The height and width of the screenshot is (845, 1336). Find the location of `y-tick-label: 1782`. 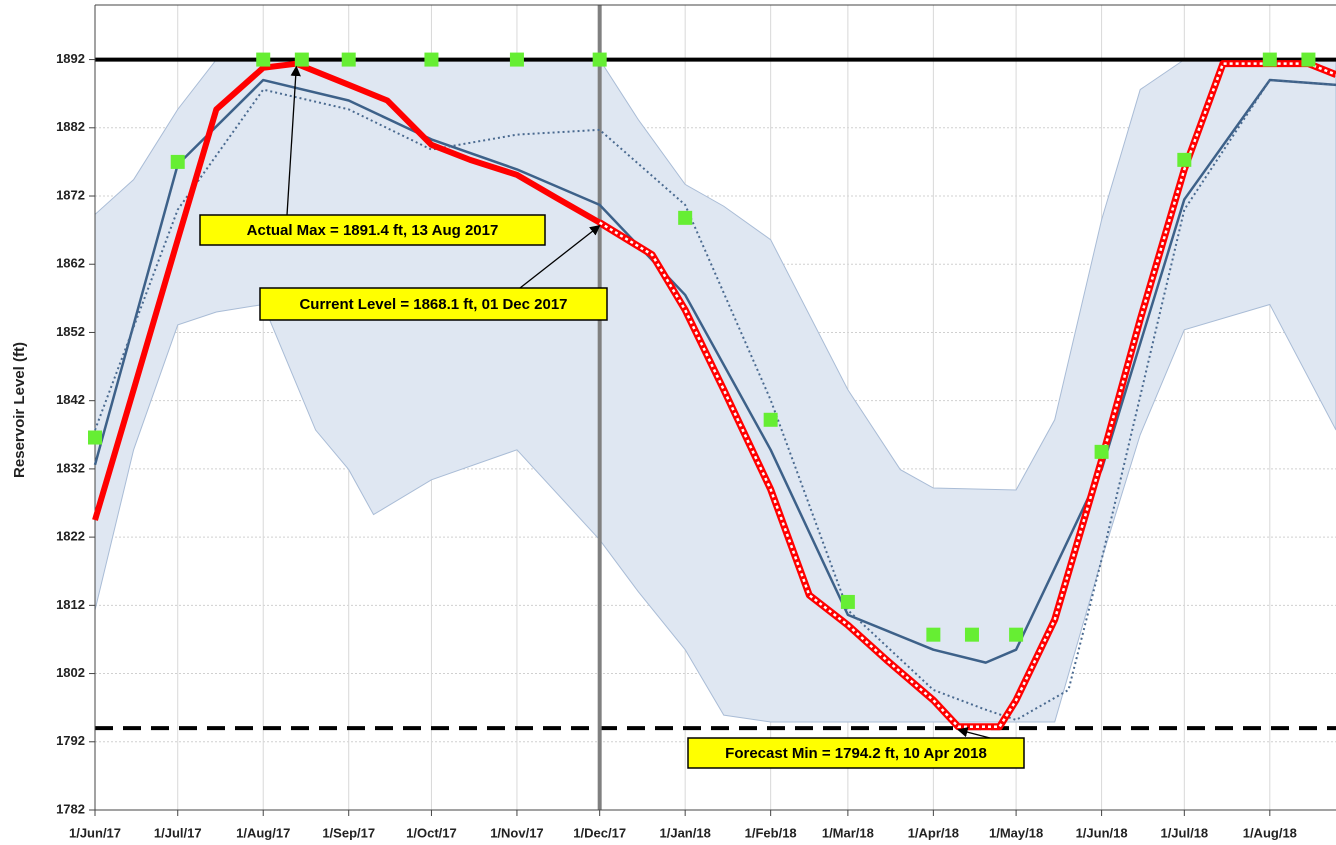

y-tick-label: 1782 is located at coordinates (70, 808).